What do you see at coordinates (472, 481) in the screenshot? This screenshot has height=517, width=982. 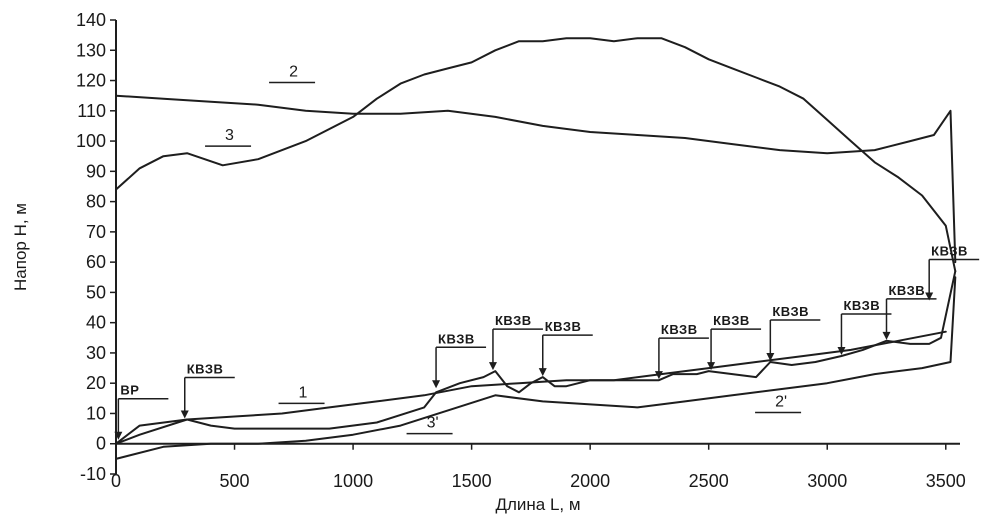 I see `x-tick-label: 1500` at bounding box center [472, 481].